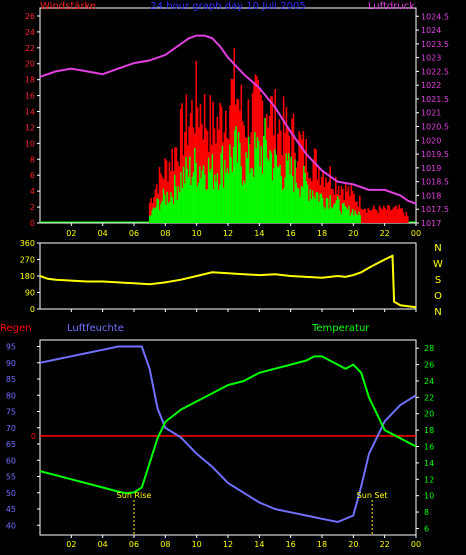 This screenshot has height=555, width=466. Describe the element at coordinates (71, 544) in the screenshot. I see `bottom-x-tick-label: 02` at that location.